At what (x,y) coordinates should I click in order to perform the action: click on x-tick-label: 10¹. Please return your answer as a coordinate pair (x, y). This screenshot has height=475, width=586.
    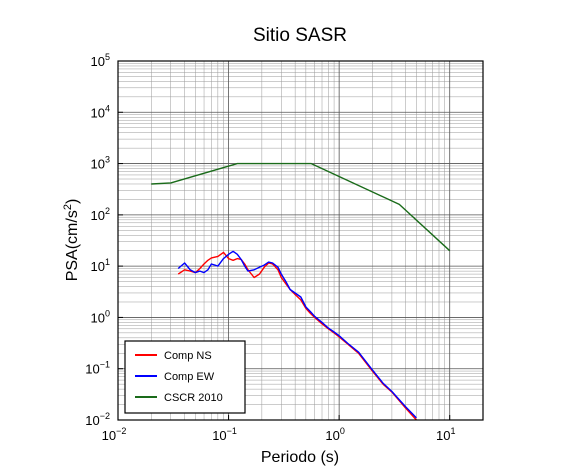
    Looking at the image, I should click on (445, 434).